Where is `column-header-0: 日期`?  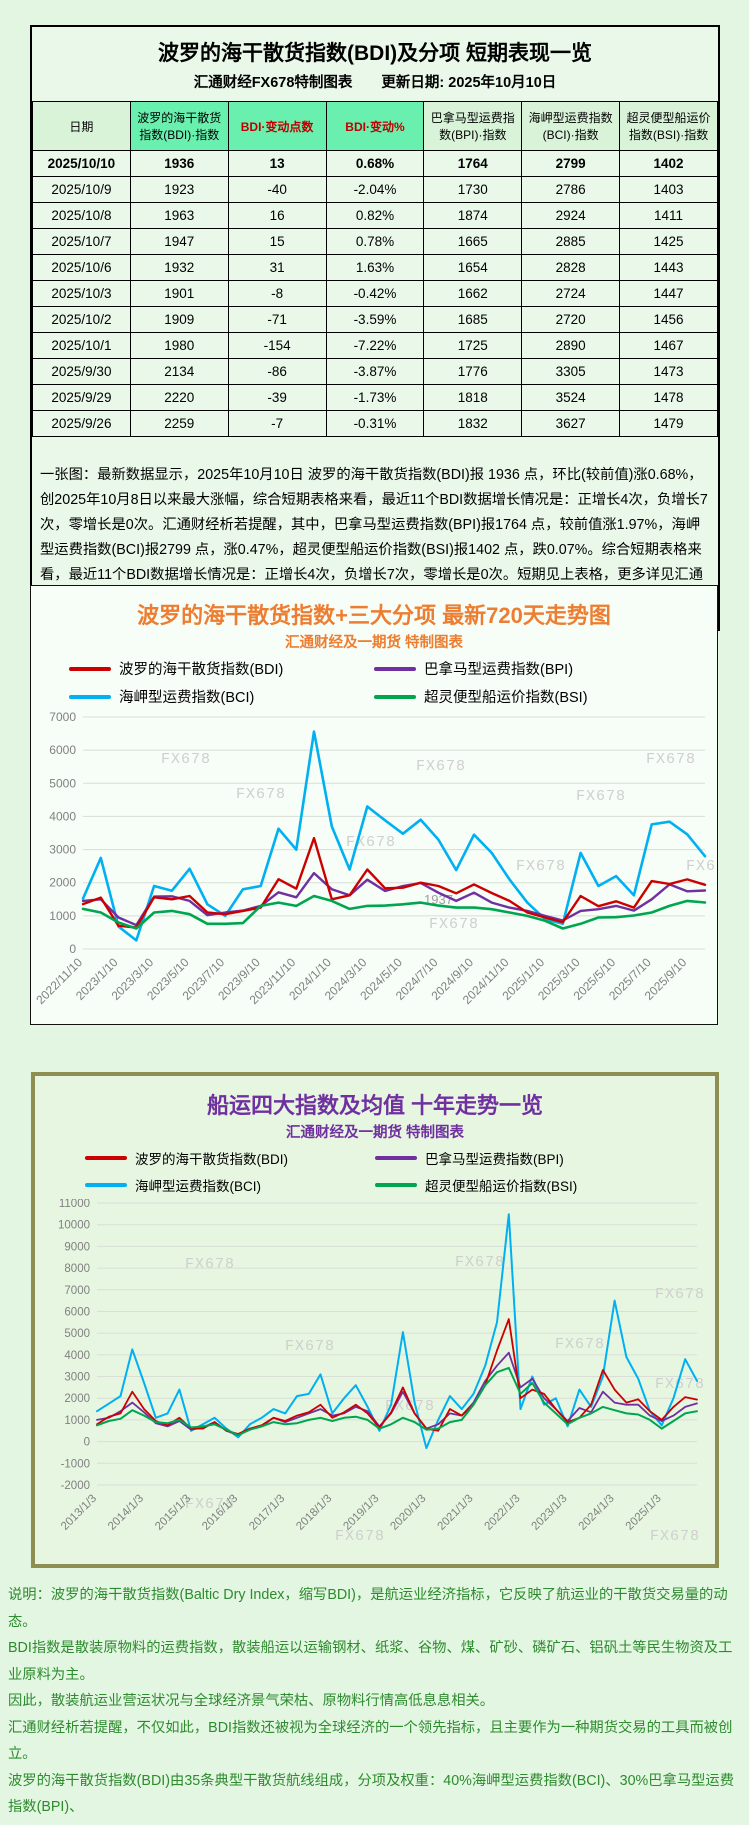
column-header-0: 日期 is located at coordinates (81, 126).